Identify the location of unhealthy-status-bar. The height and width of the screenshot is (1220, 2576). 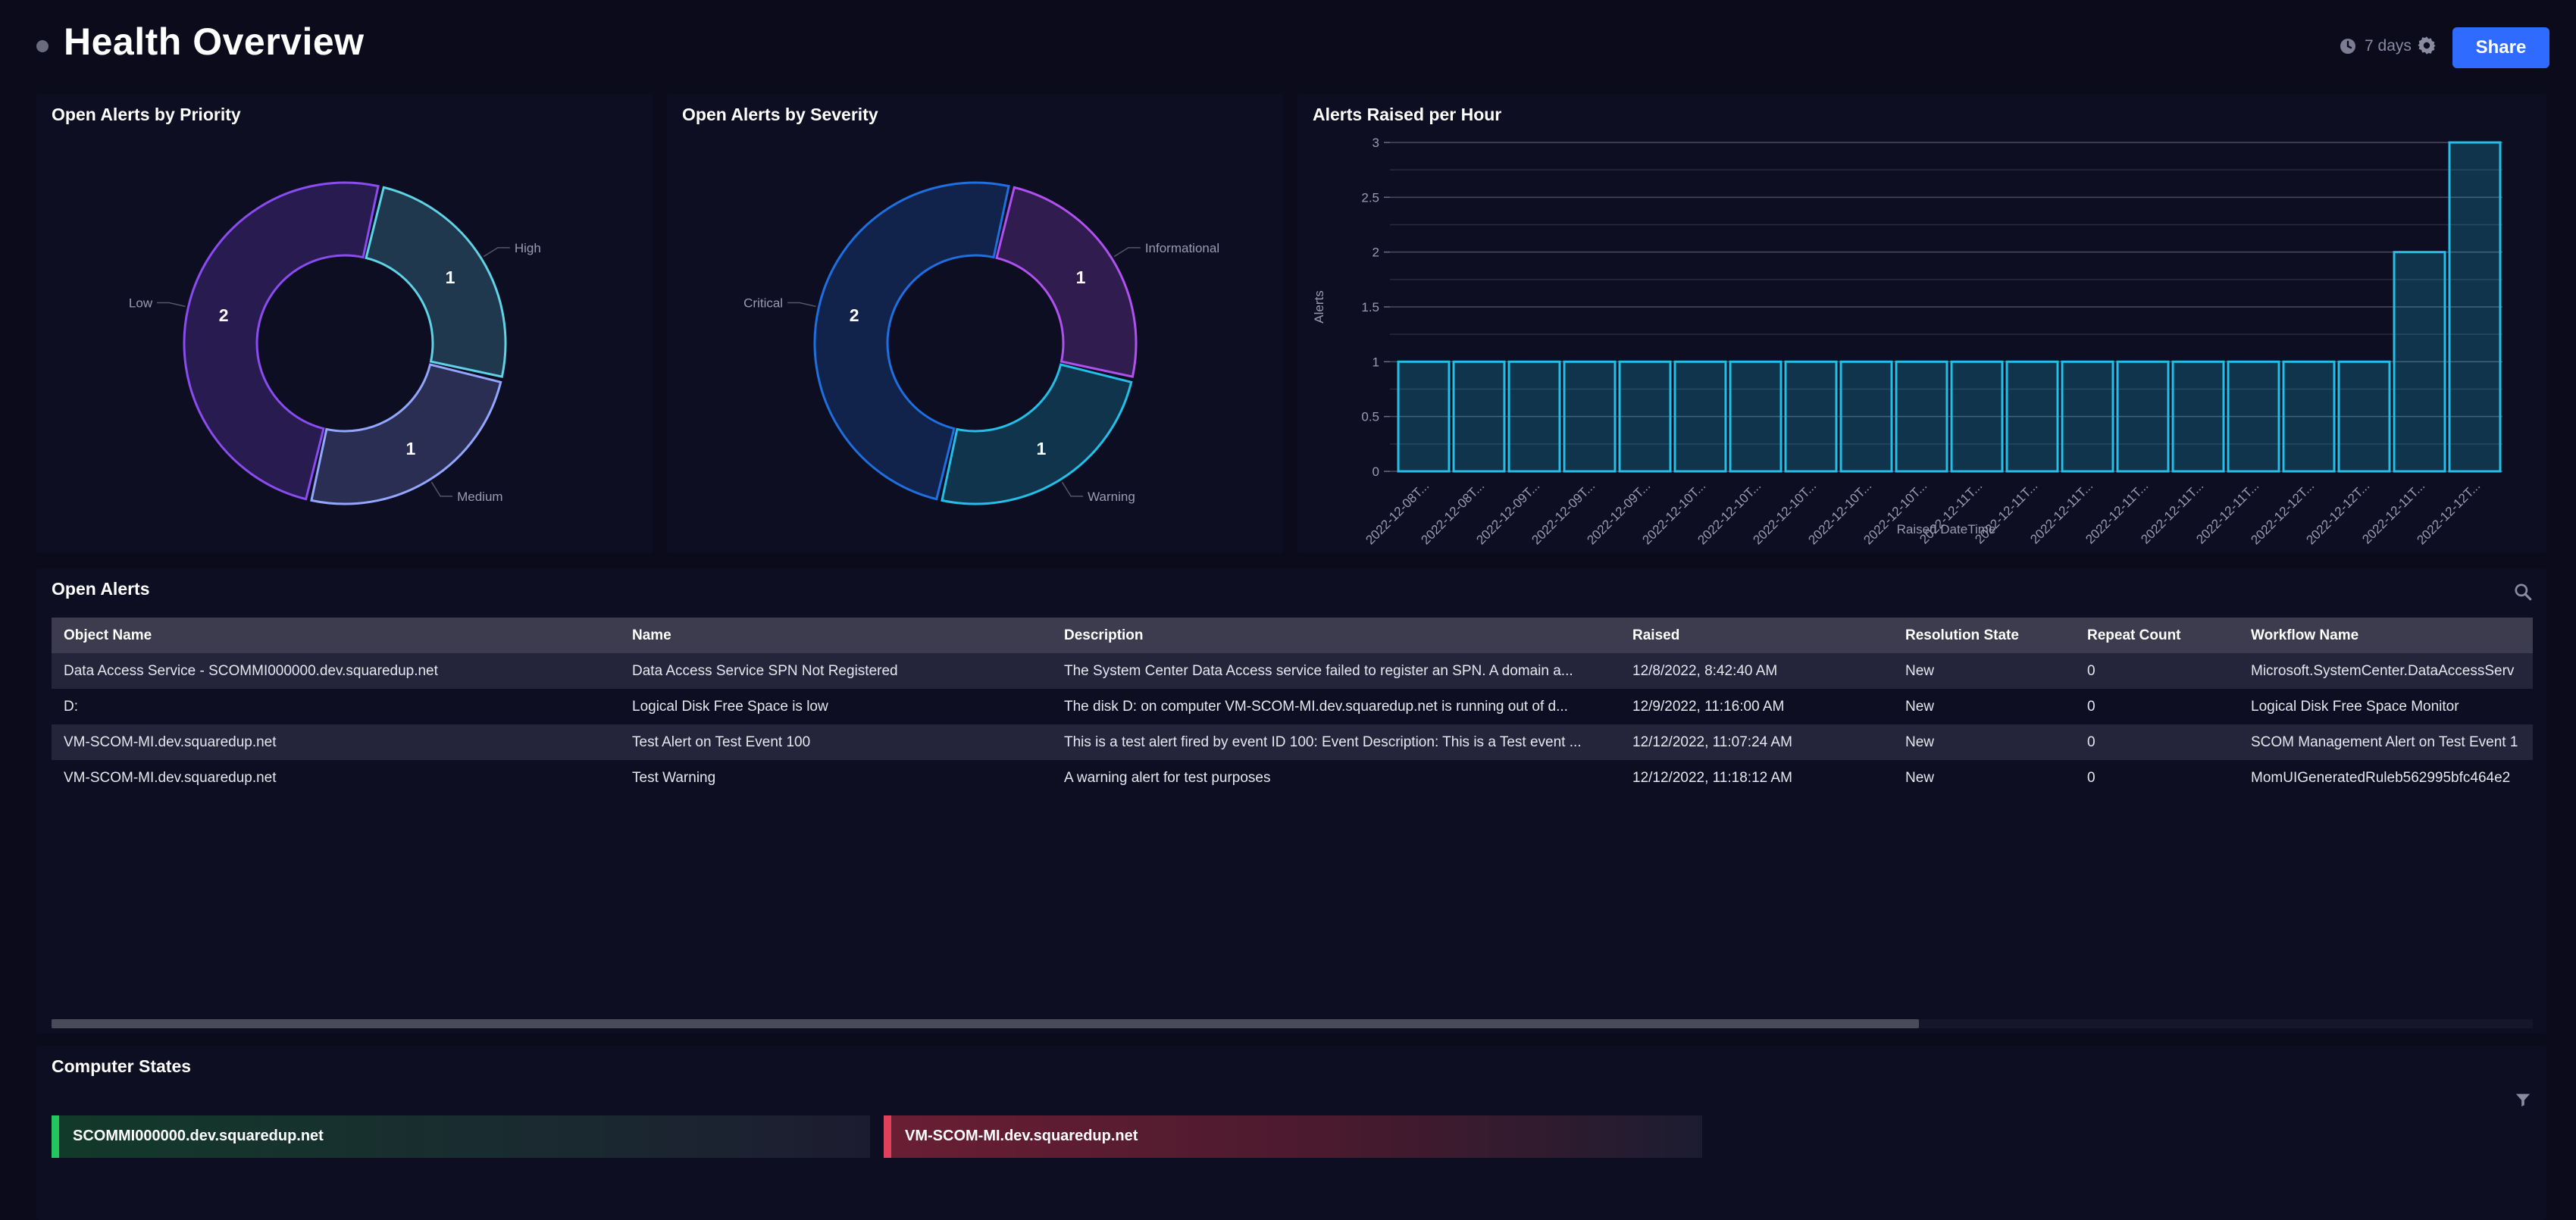
(888, 1136).